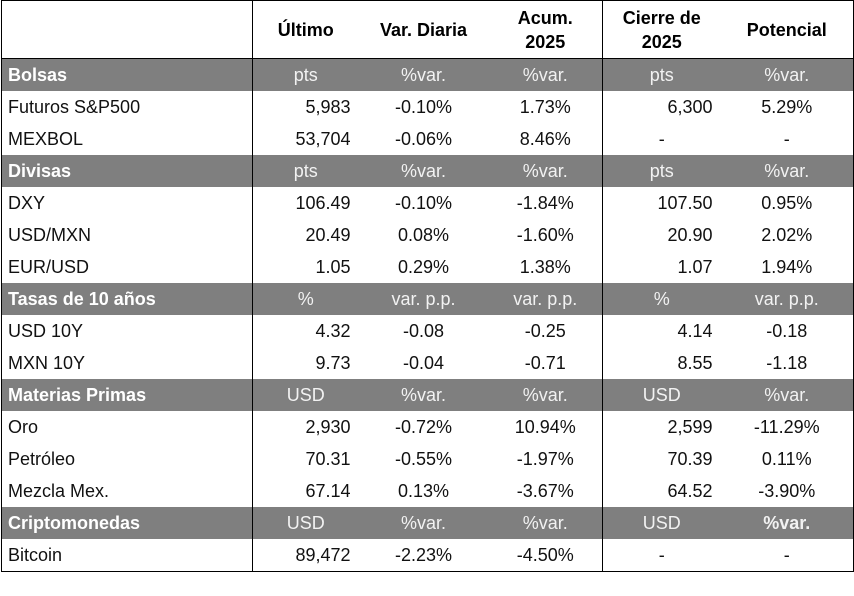  Describe the element at coordinates (305, 555) in the screenshot. I see `row-last: 89,472` at that location.